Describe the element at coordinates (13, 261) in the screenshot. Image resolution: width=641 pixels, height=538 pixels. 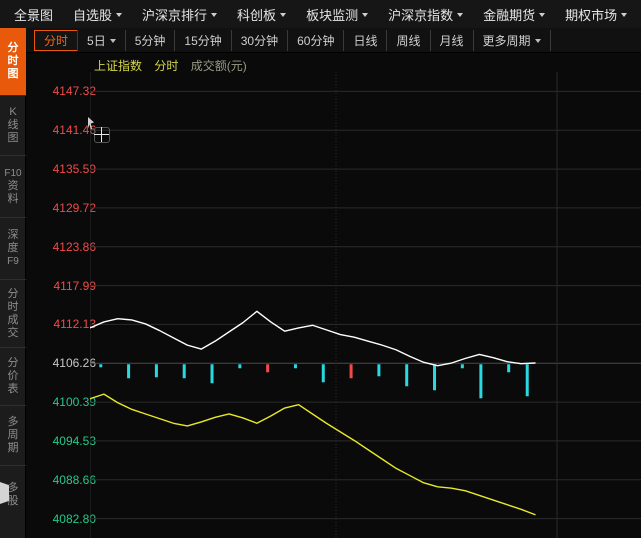
I see `sidebar-item-label: F9` at that location.